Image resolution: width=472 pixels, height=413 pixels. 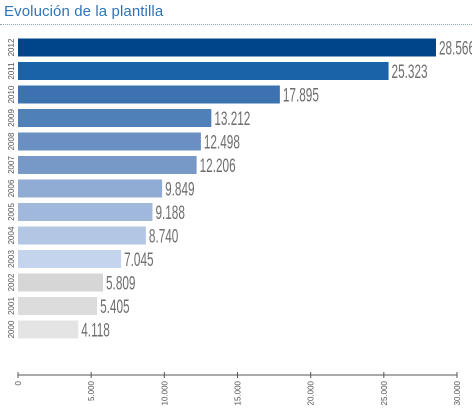 What do you see at coordinates (238, 392) in the screenshot?
I see `x-tick-label-15000: 15.000` at bounding box center [238, 392].